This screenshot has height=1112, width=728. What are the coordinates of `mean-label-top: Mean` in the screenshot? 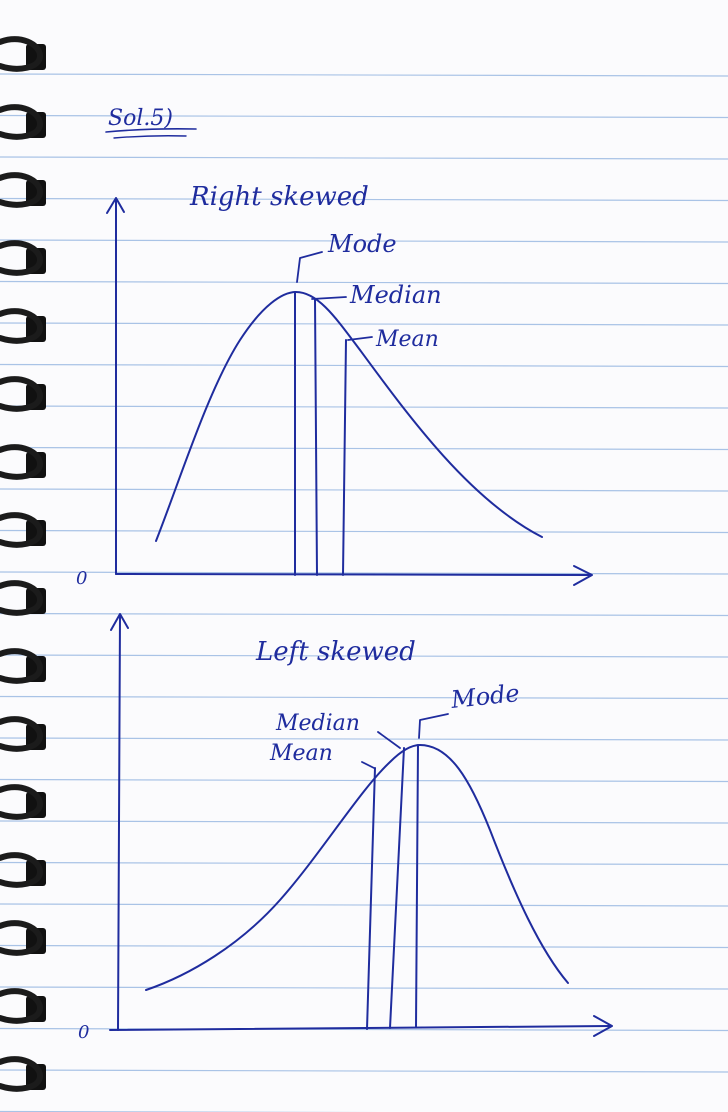 It's located at (407, 339).